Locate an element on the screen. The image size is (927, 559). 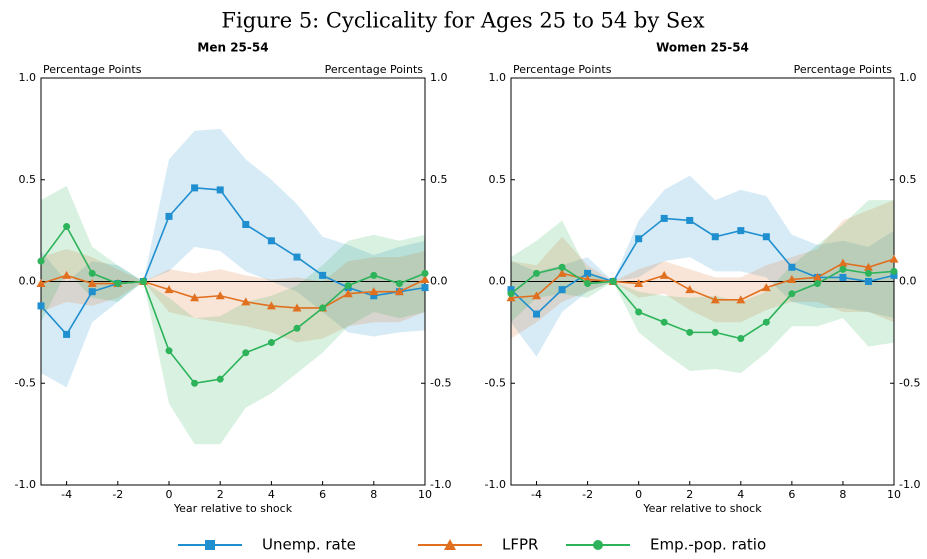
x-tick-label: 0 is located at coordinates (638, 494).